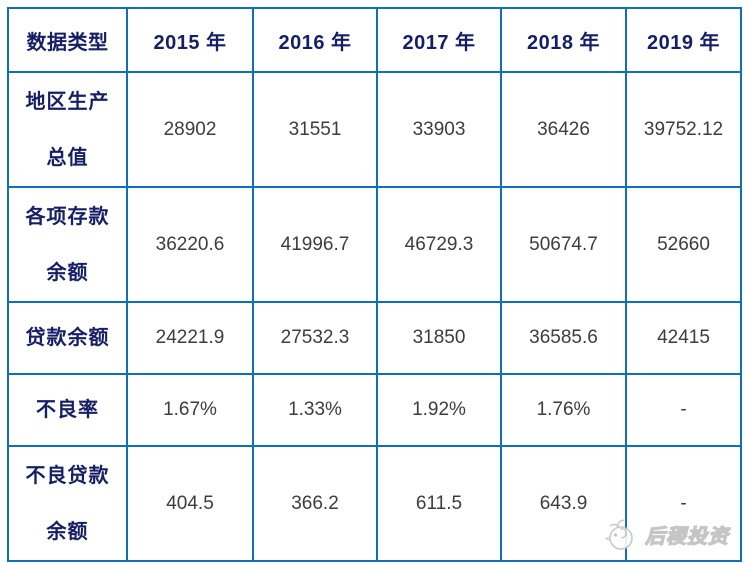  I want to click on table-row-npl-ratio: 不良率 1.67% 1.33% 1.92% 1.76% -, so click(374, 410).